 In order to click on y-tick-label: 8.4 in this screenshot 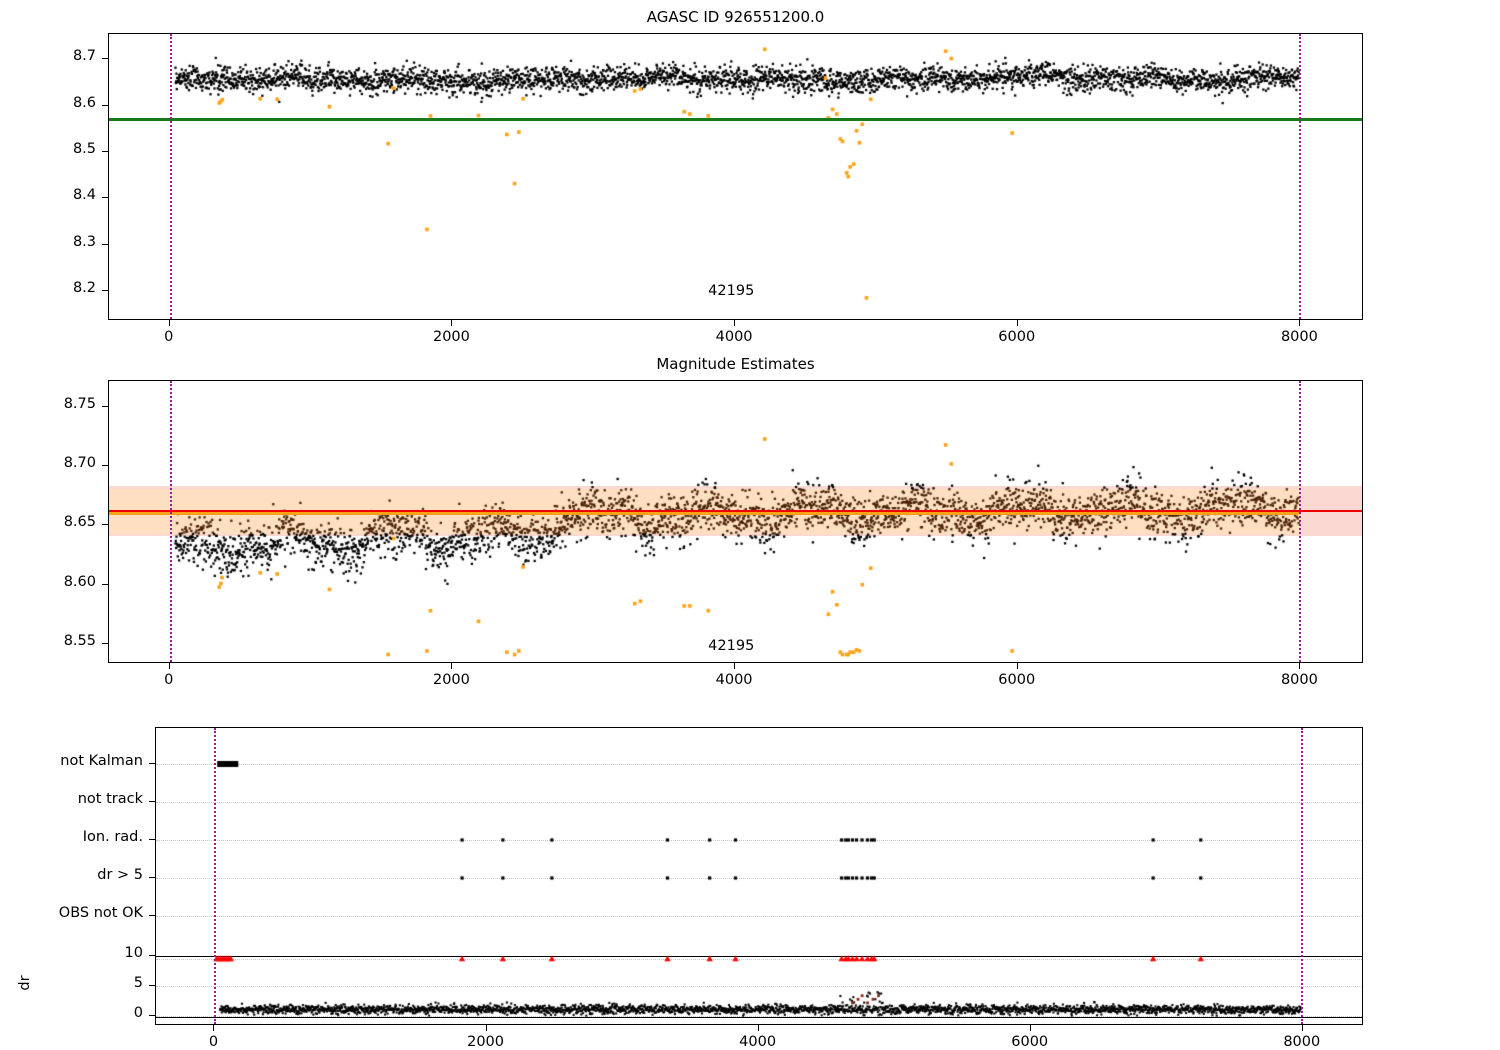, I will do `click(84, 195)`.